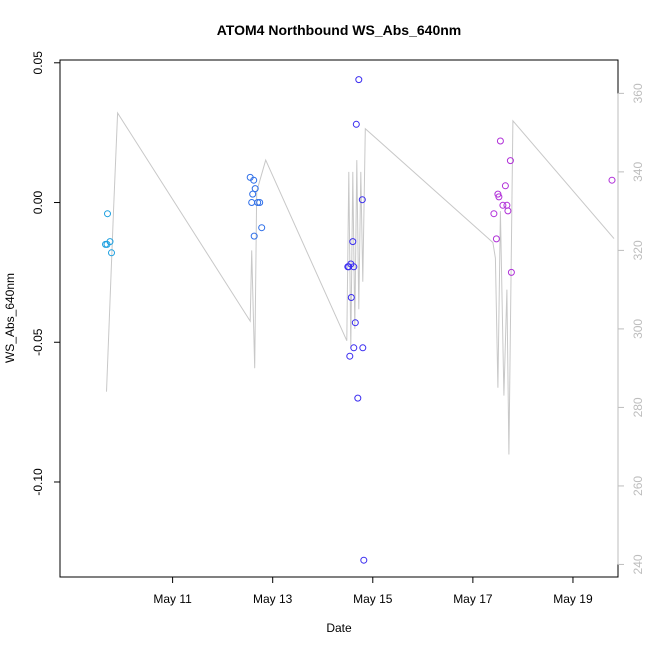  Describe the element at coordinates (638, 329) in the screenshot. I see `y2-tick-label-3: 300` at that location.